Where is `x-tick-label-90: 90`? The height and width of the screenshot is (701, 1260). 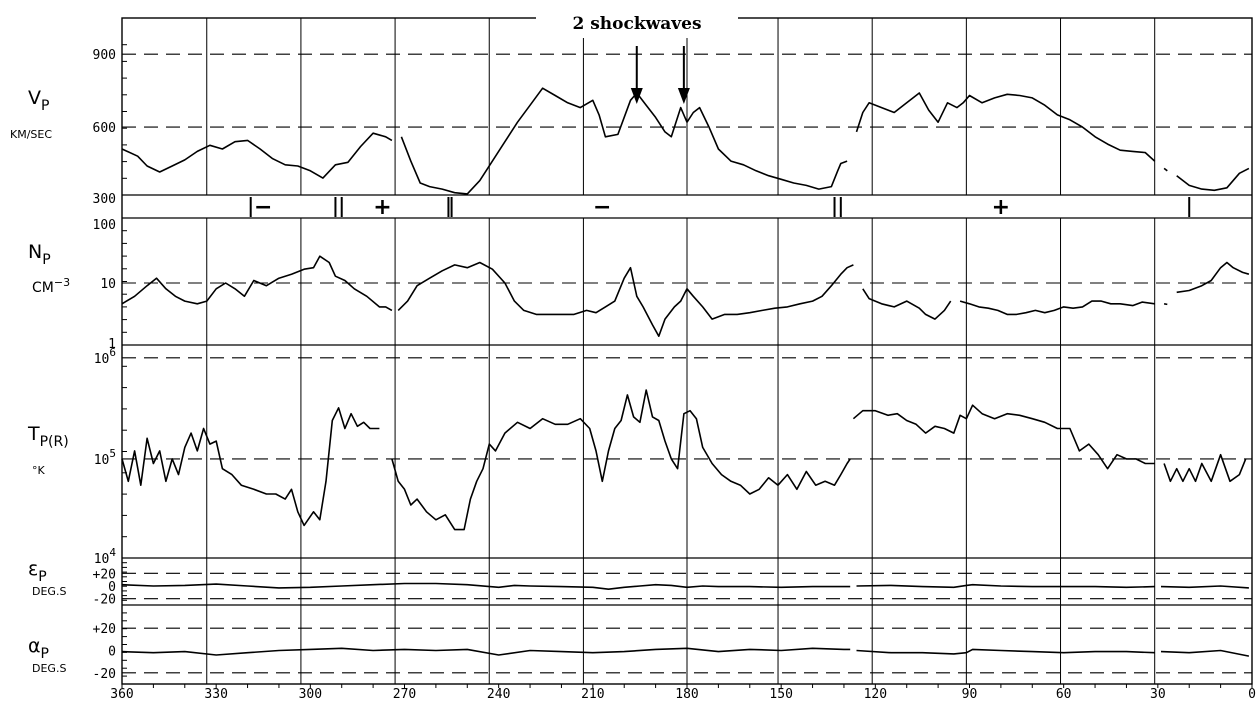
x-tick-label-90: 90 is located at coordinates (970, 694).